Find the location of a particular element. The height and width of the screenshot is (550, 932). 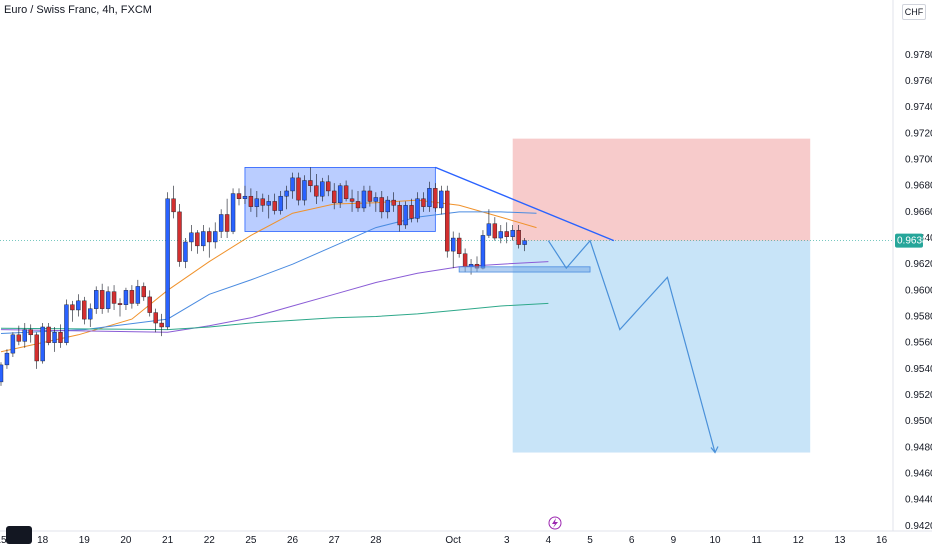

price-tick-label: 0.97000 is located at coordinates (918, 160).